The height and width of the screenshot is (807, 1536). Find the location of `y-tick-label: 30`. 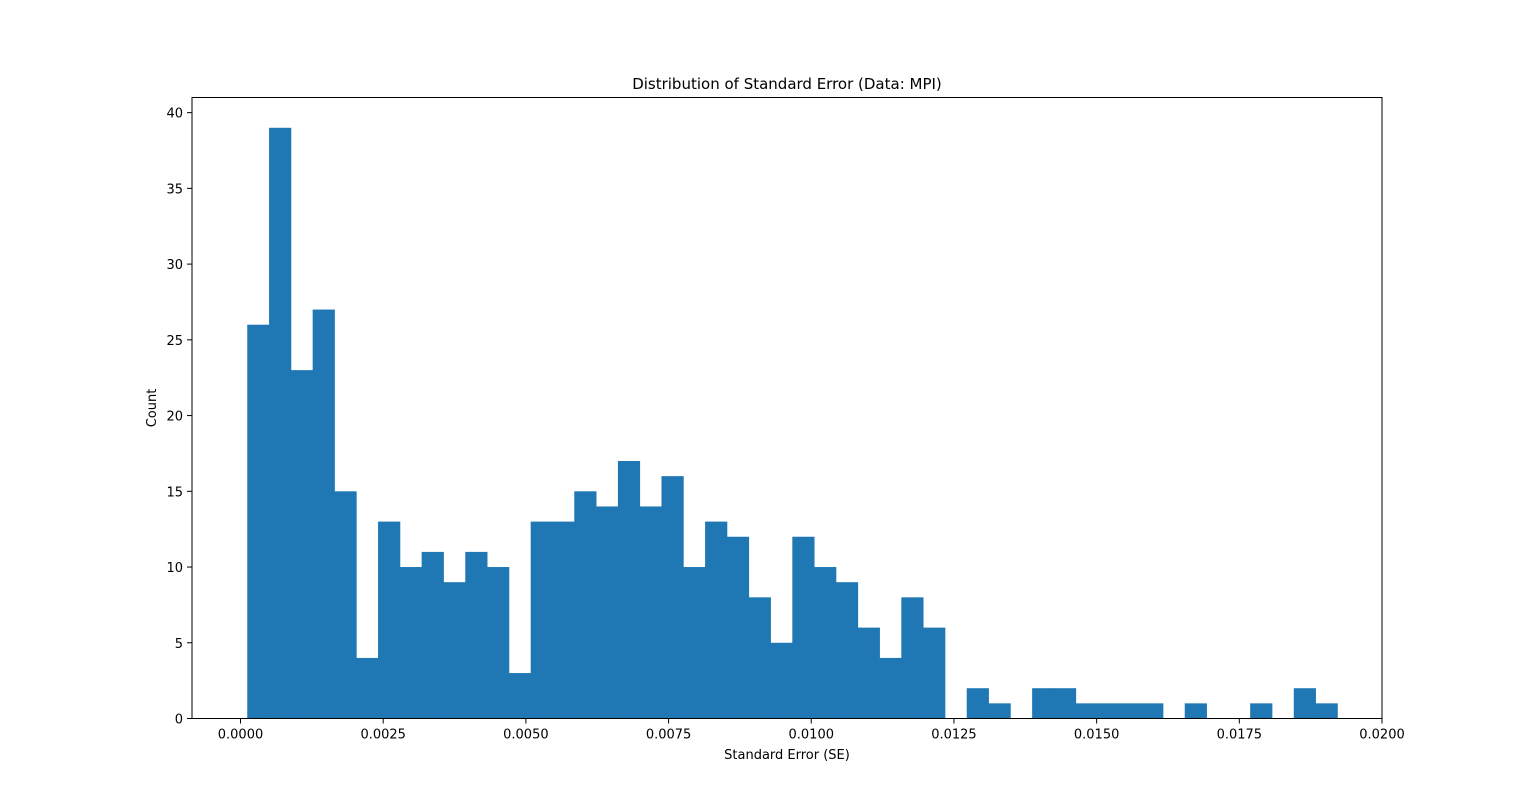

y-tick-label: 30 is located at coordinates (174, 265).